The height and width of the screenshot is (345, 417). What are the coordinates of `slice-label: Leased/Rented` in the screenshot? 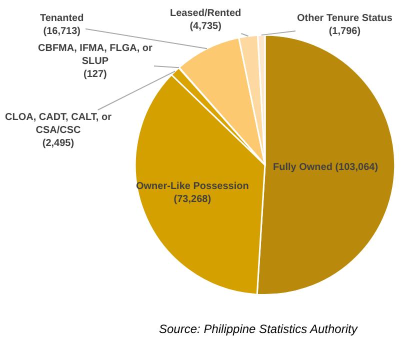 It's located at (206, 13).